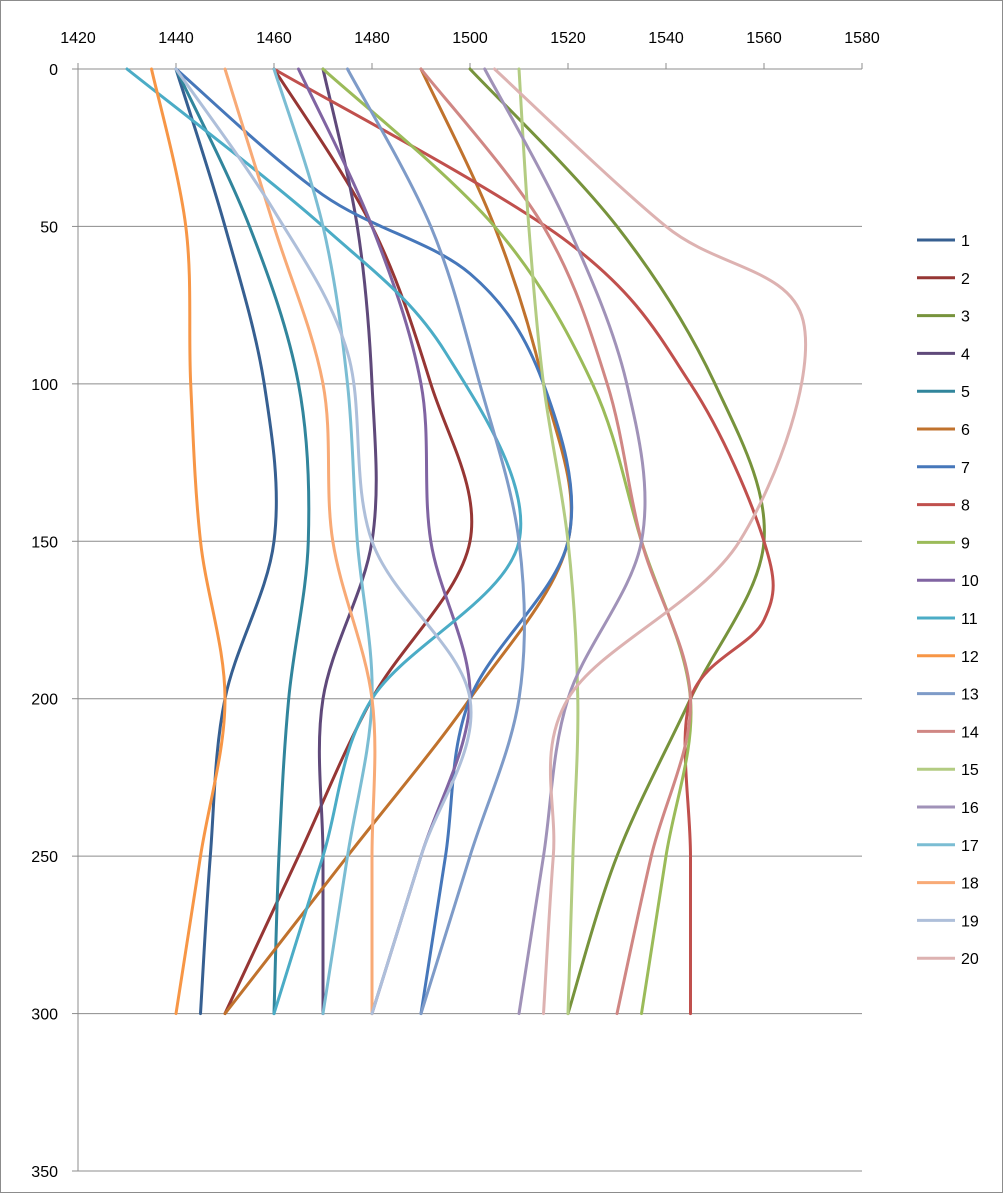 Image resolution: width=1003 pixels, height=1193 pixels. What do you see at coordinates (862, 38) in the screenshot?
I see `x-tick-label: 1580` at bounding box center [862, 38].